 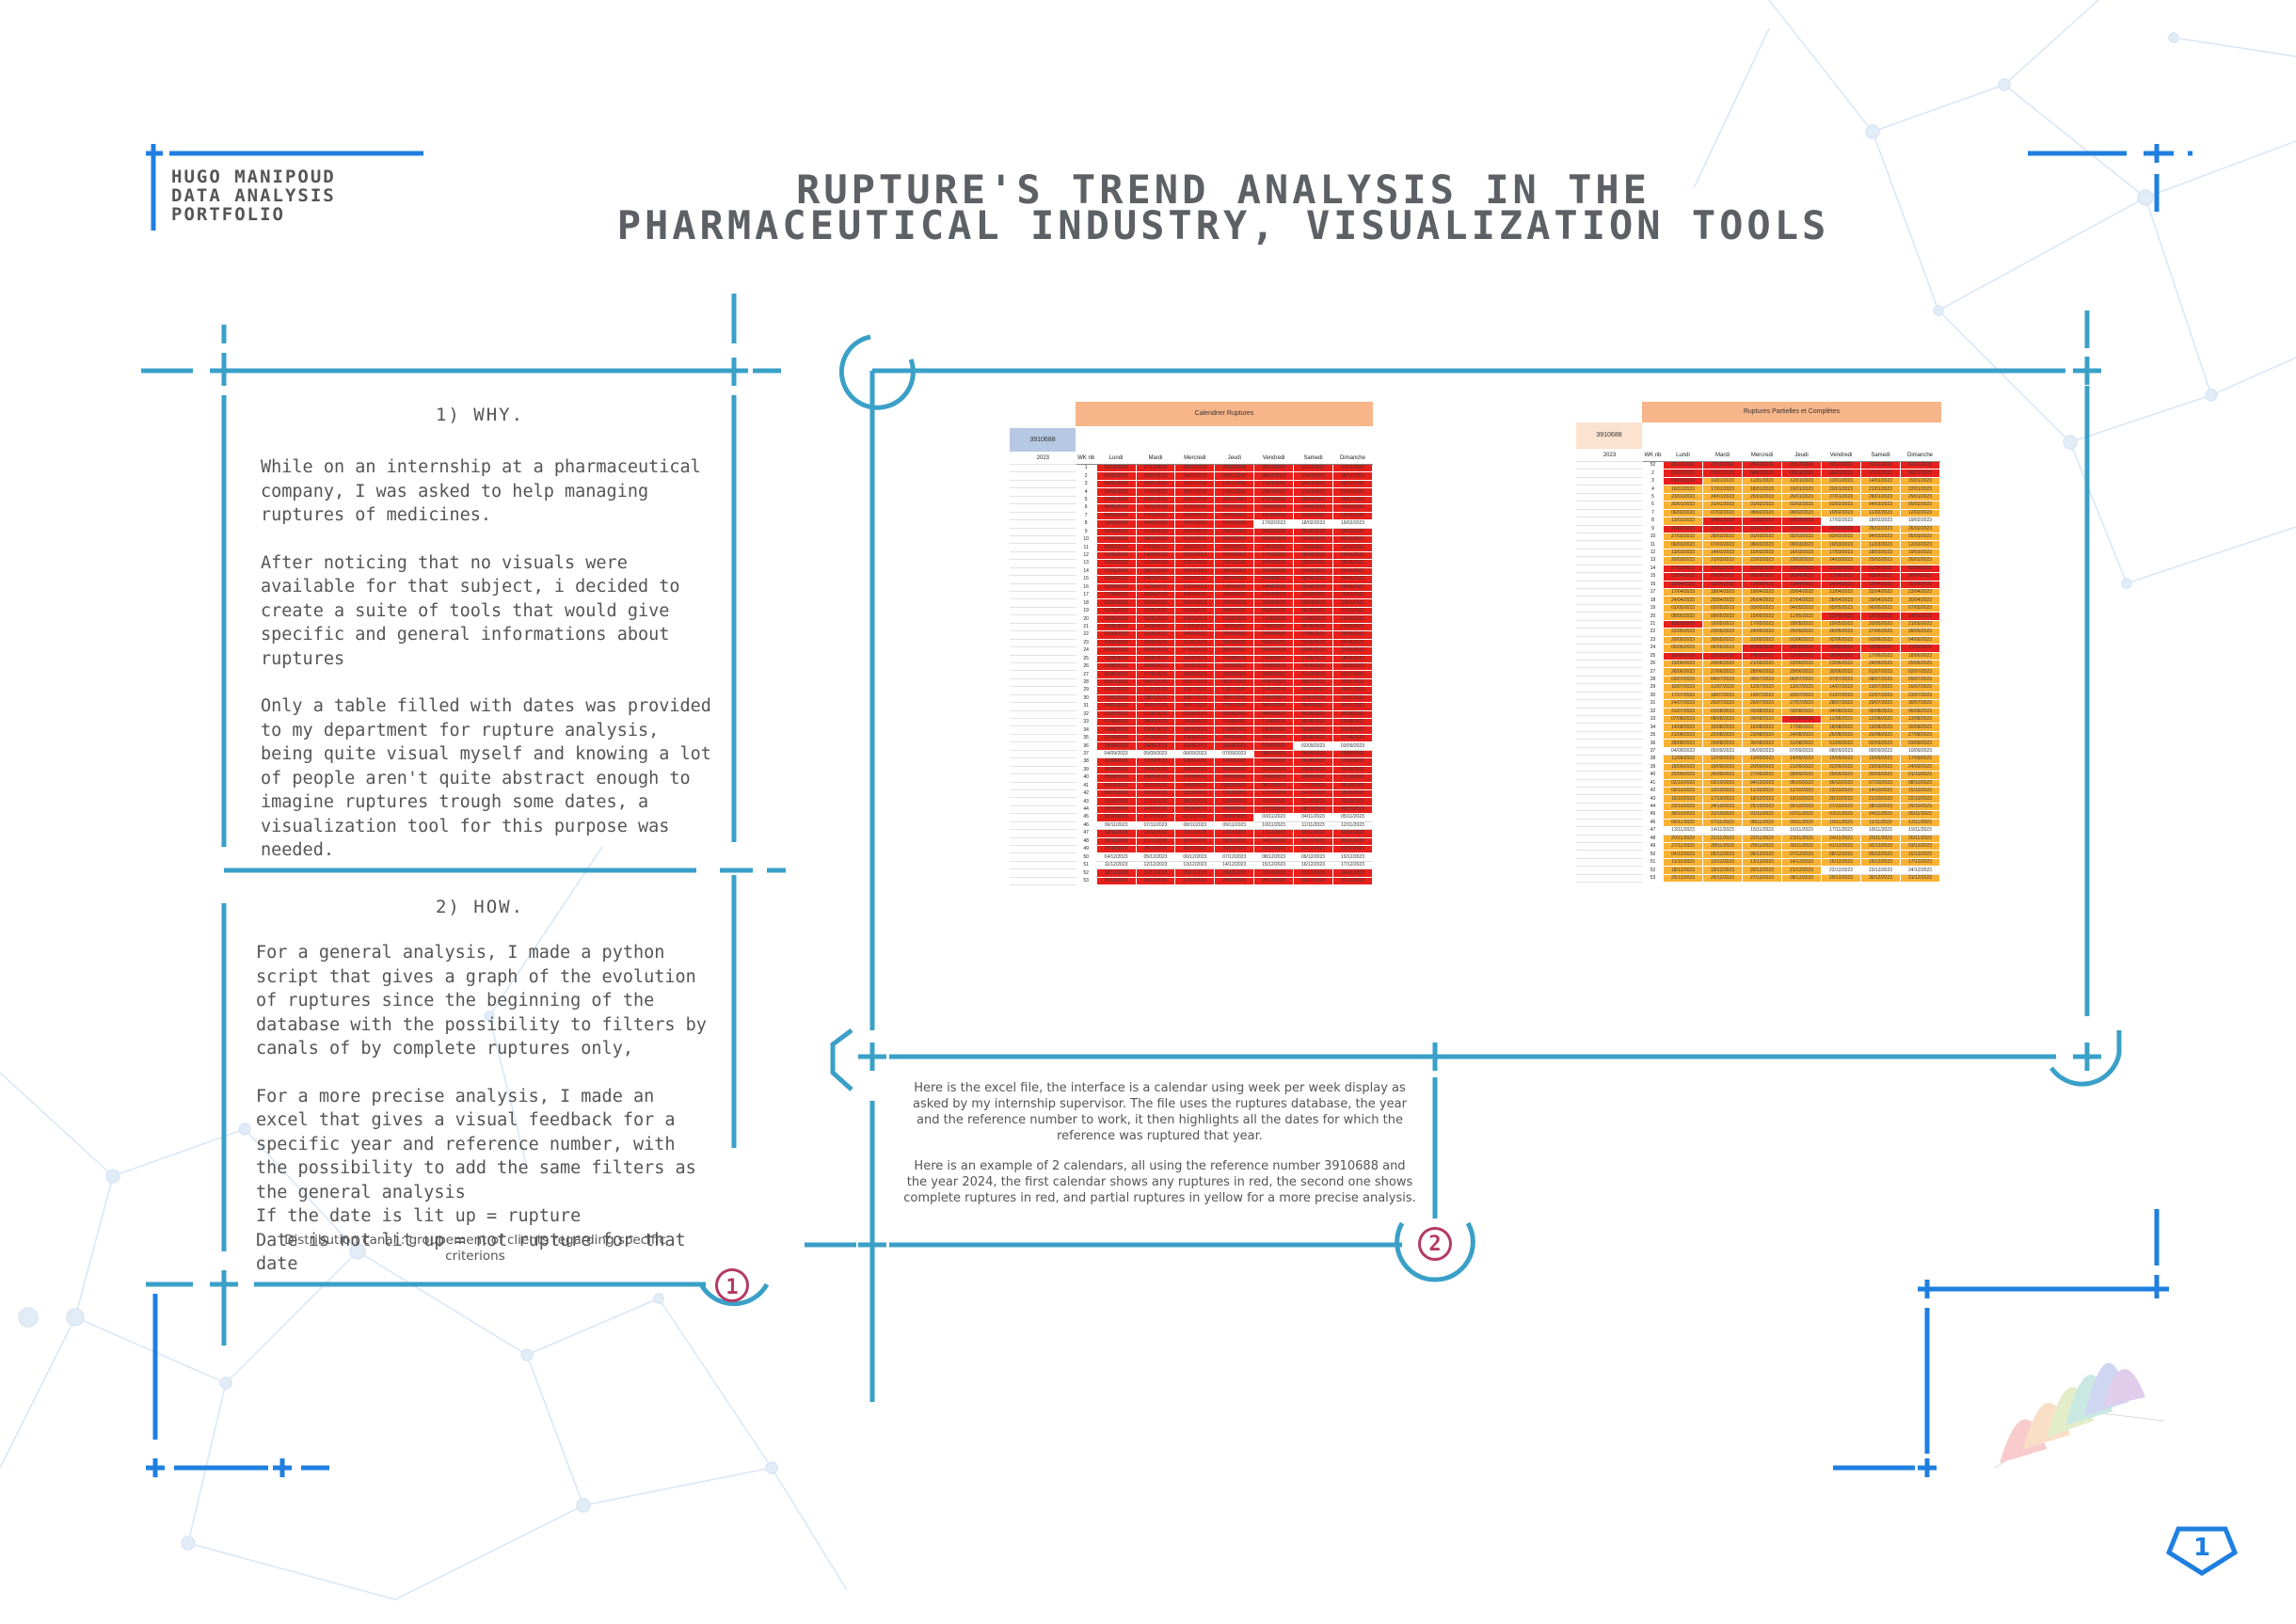 I want to click on calendar-date-cell: 02/03/2023, so click(x=1801, y=537).